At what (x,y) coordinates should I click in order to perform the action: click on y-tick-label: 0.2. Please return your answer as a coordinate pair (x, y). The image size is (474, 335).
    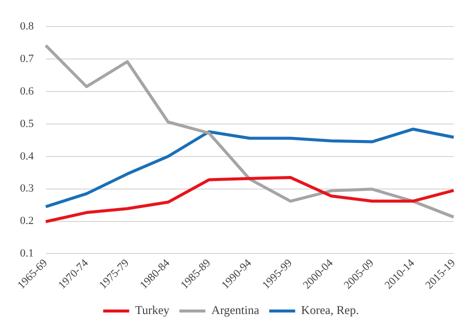
    Looking at the image, I should click on (27, 221).